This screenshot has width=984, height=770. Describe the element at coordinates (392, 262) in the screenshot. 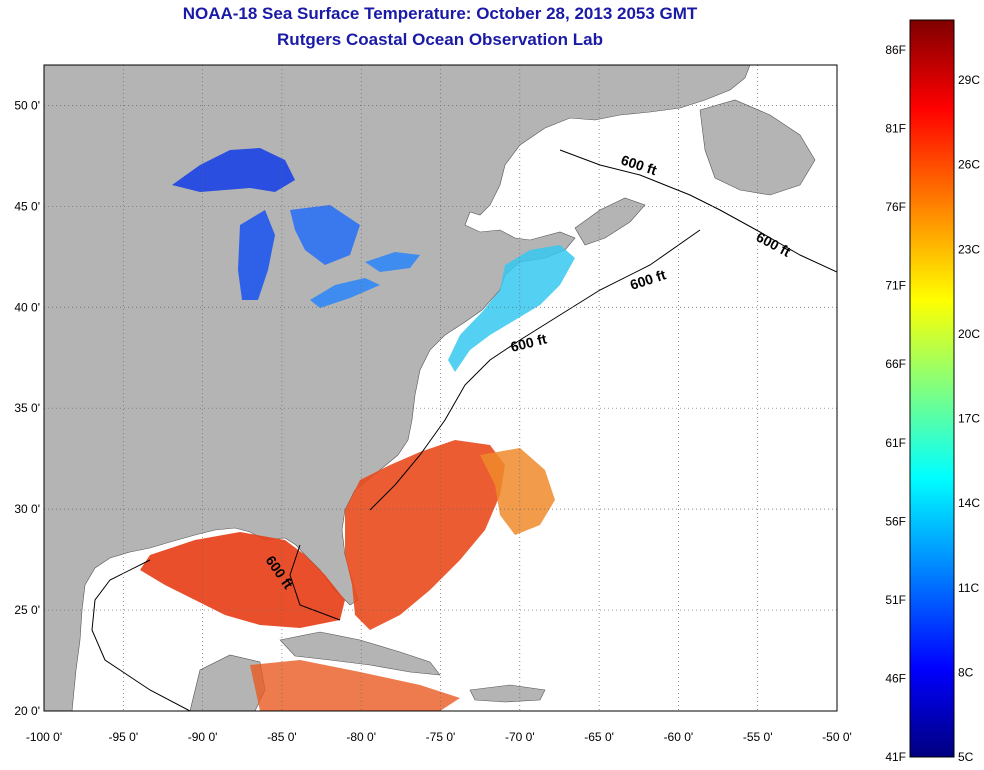

I see `lake-ontario` at that location.